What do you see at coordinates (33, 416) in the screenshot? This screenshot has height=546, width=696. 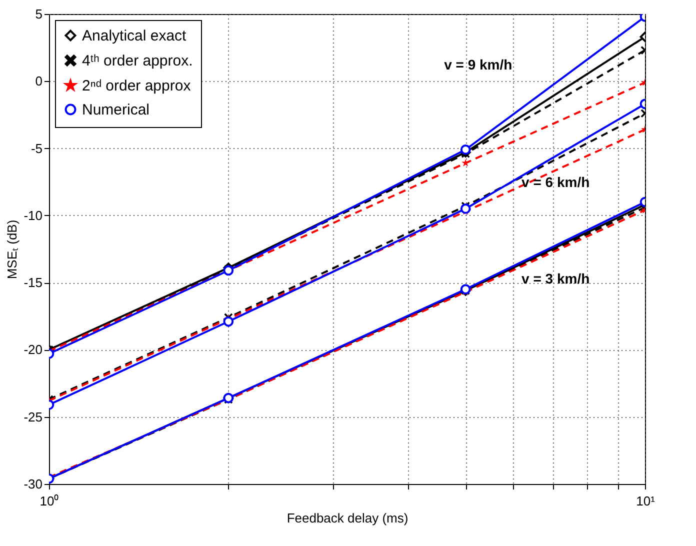 I see `y-tick-label: -25` at bounding box center [33, 416].